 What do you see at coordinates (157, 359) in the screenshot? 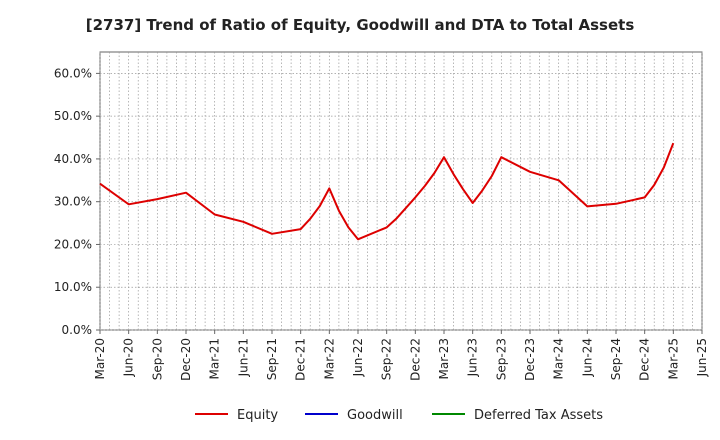
I see `x-tick-label: Sep-20` at bounding box center [157, 359].